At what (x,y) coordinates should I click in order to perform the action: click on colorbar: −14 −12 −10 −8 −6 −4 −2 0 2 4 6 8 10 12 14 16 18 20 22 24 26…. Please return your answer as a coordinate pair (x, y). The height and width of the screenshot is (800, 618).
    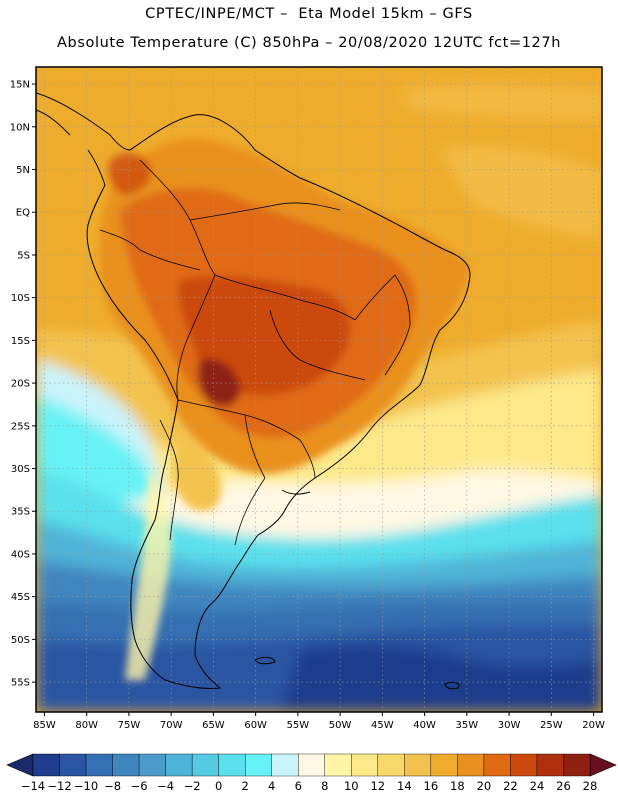
    Looking at the image, I should click on (311, 773).